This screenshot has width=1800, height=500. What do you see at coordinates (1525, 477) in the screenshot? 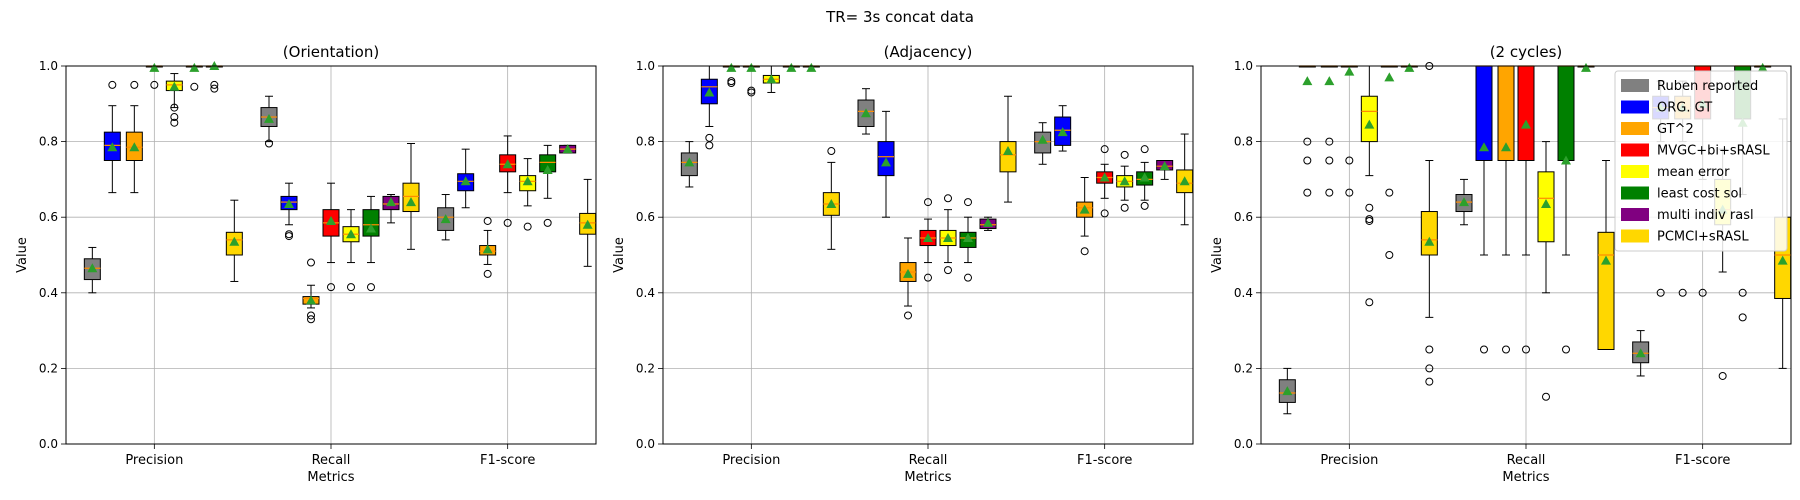
I see `x-axis-label: Metrics` at bounding box center [1525, 477].